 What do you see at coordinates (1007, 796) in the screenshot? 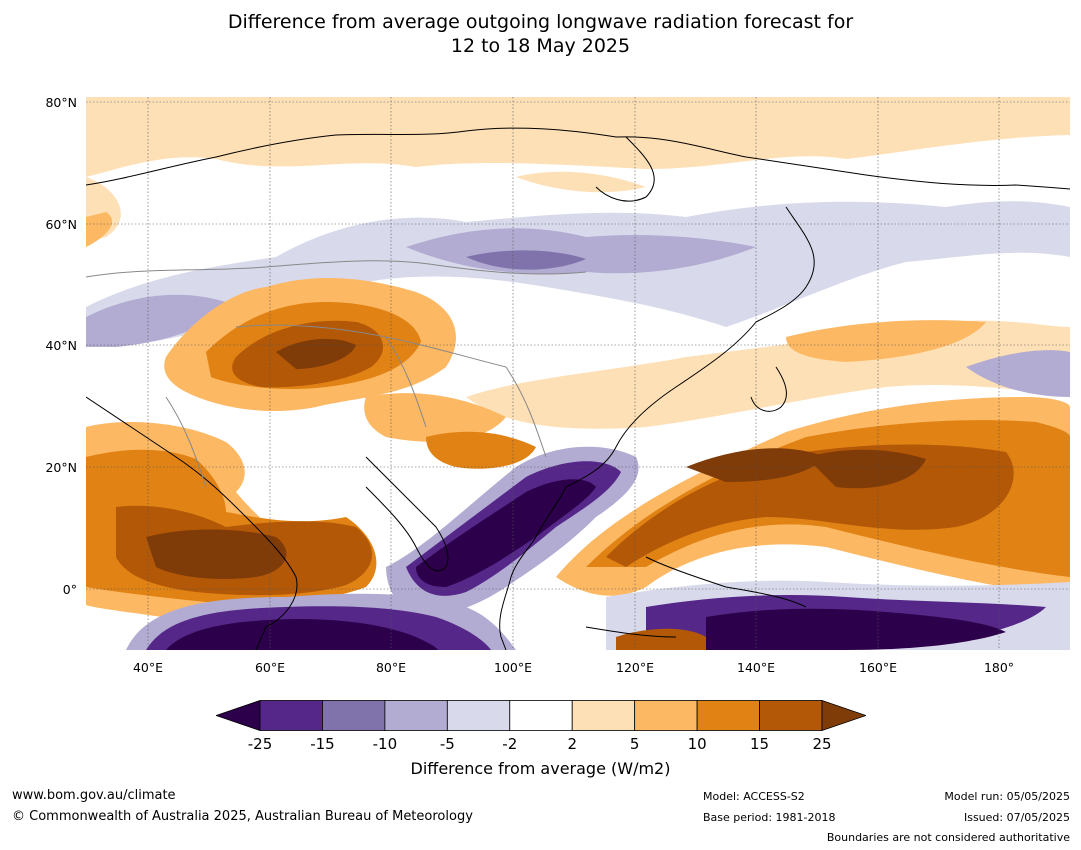
I see `footer-model-run: Model run: 05/05/2025` at bounding box center [1007, 796].